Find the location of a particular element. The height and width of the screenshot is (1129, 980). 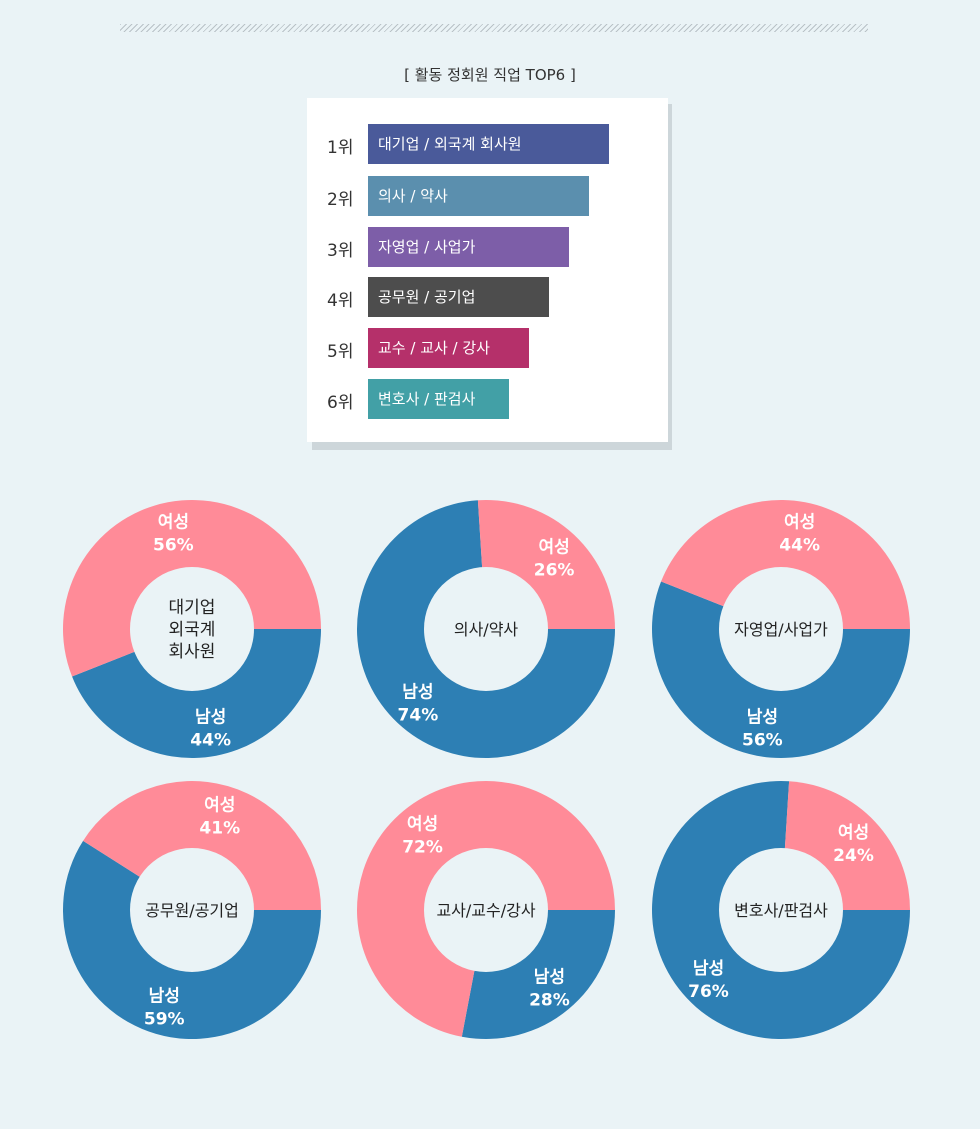

ranking-row-5: 5위 교수 / 교사 / 강사 is located at coordinates (487, 348).